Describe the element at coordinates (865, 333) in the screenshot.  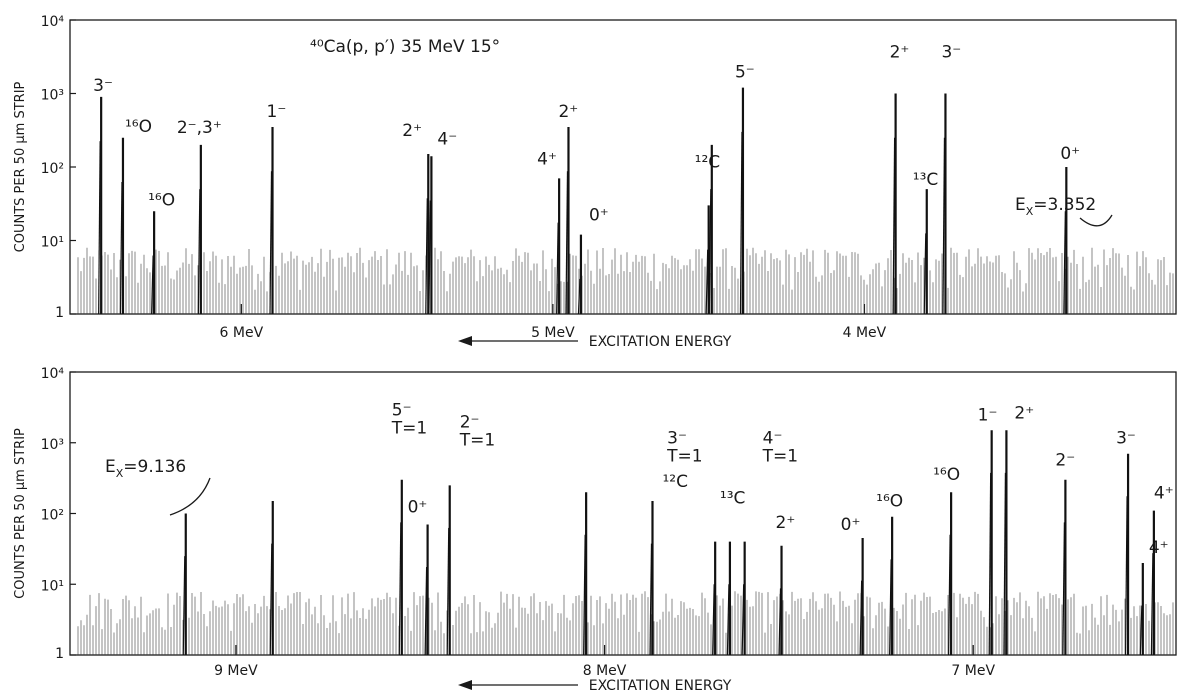
I see `x-tick-label: 4 MeV` at that location.